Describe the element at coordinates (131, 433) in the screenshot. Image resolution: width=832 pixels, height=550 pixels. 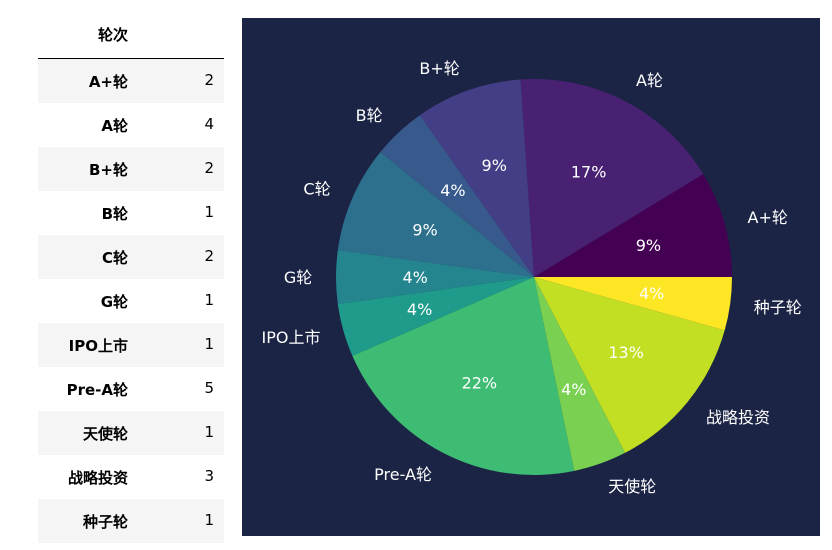
I see `table-row: 天使轮 1` at that location.